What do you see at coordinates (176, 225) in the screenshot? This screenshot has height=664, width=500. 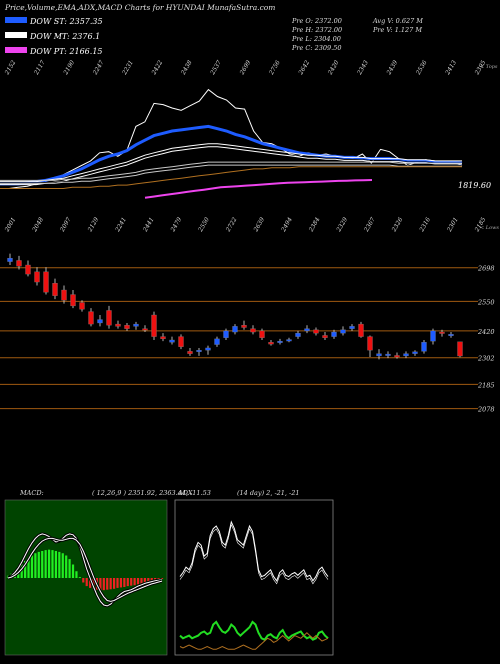 I see `bottom-value-label: 2479` at bounding box center [176, 225].